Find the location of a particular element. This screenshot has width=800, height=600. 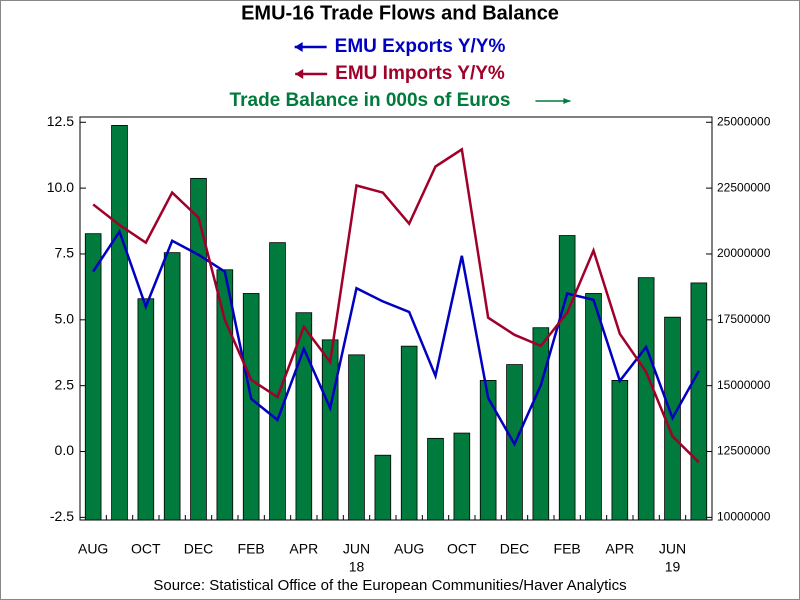

y2-tick-label: 10000000 is located at coordinates (744, 517).